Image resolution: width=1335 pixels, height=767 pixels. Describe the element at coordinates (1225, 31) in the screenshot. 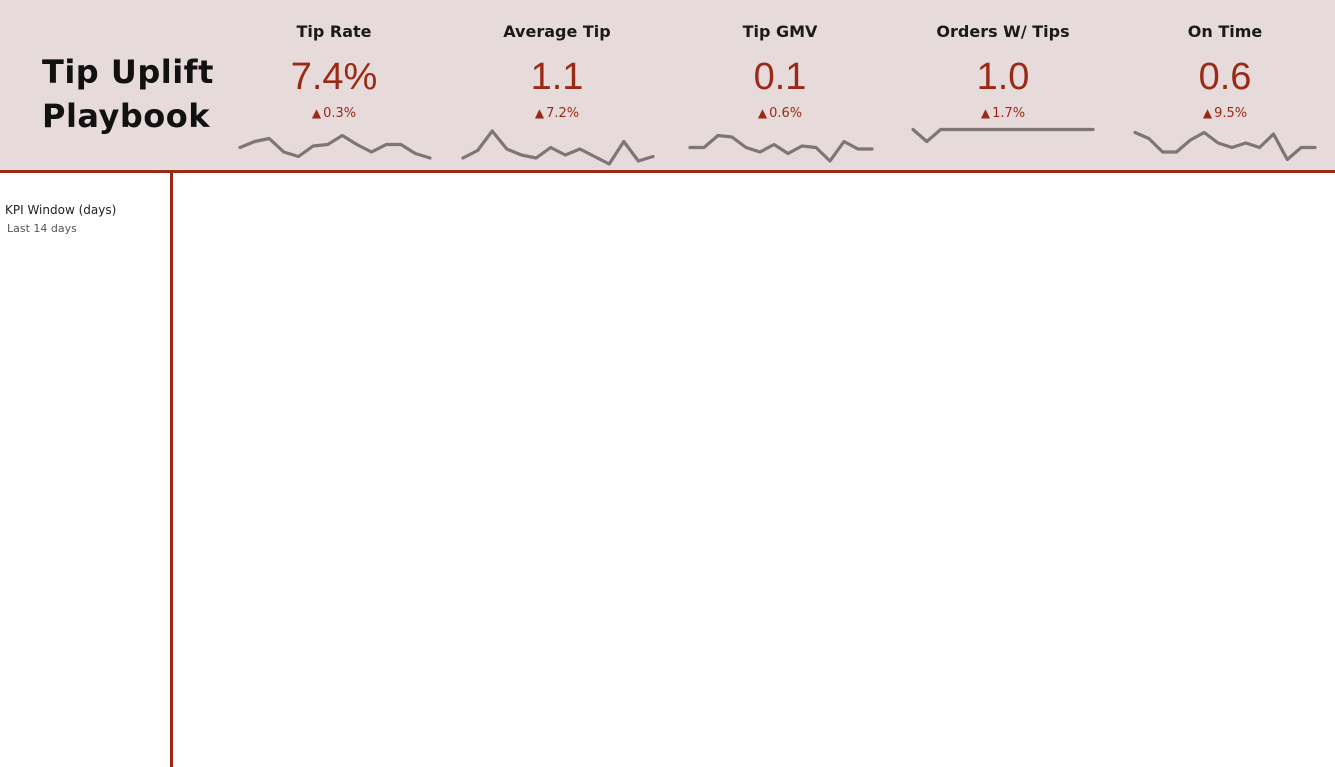

I see `kpi-label: On Time` at that location.